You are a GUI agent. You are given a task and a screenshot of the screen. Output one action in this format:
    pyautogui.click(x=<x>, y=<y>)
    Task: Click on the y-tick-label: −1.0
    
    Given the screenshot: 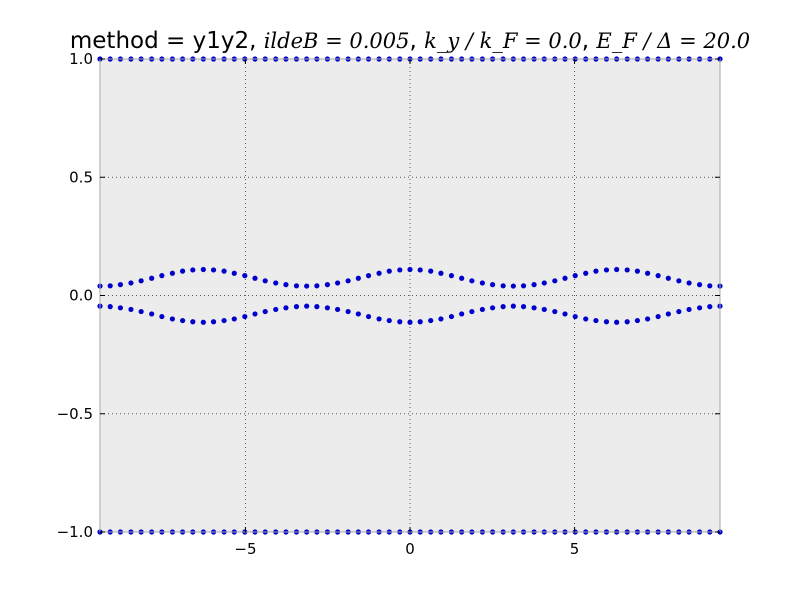 What is the action you would take?
    pyautogui.click(x=75, y=532)
    